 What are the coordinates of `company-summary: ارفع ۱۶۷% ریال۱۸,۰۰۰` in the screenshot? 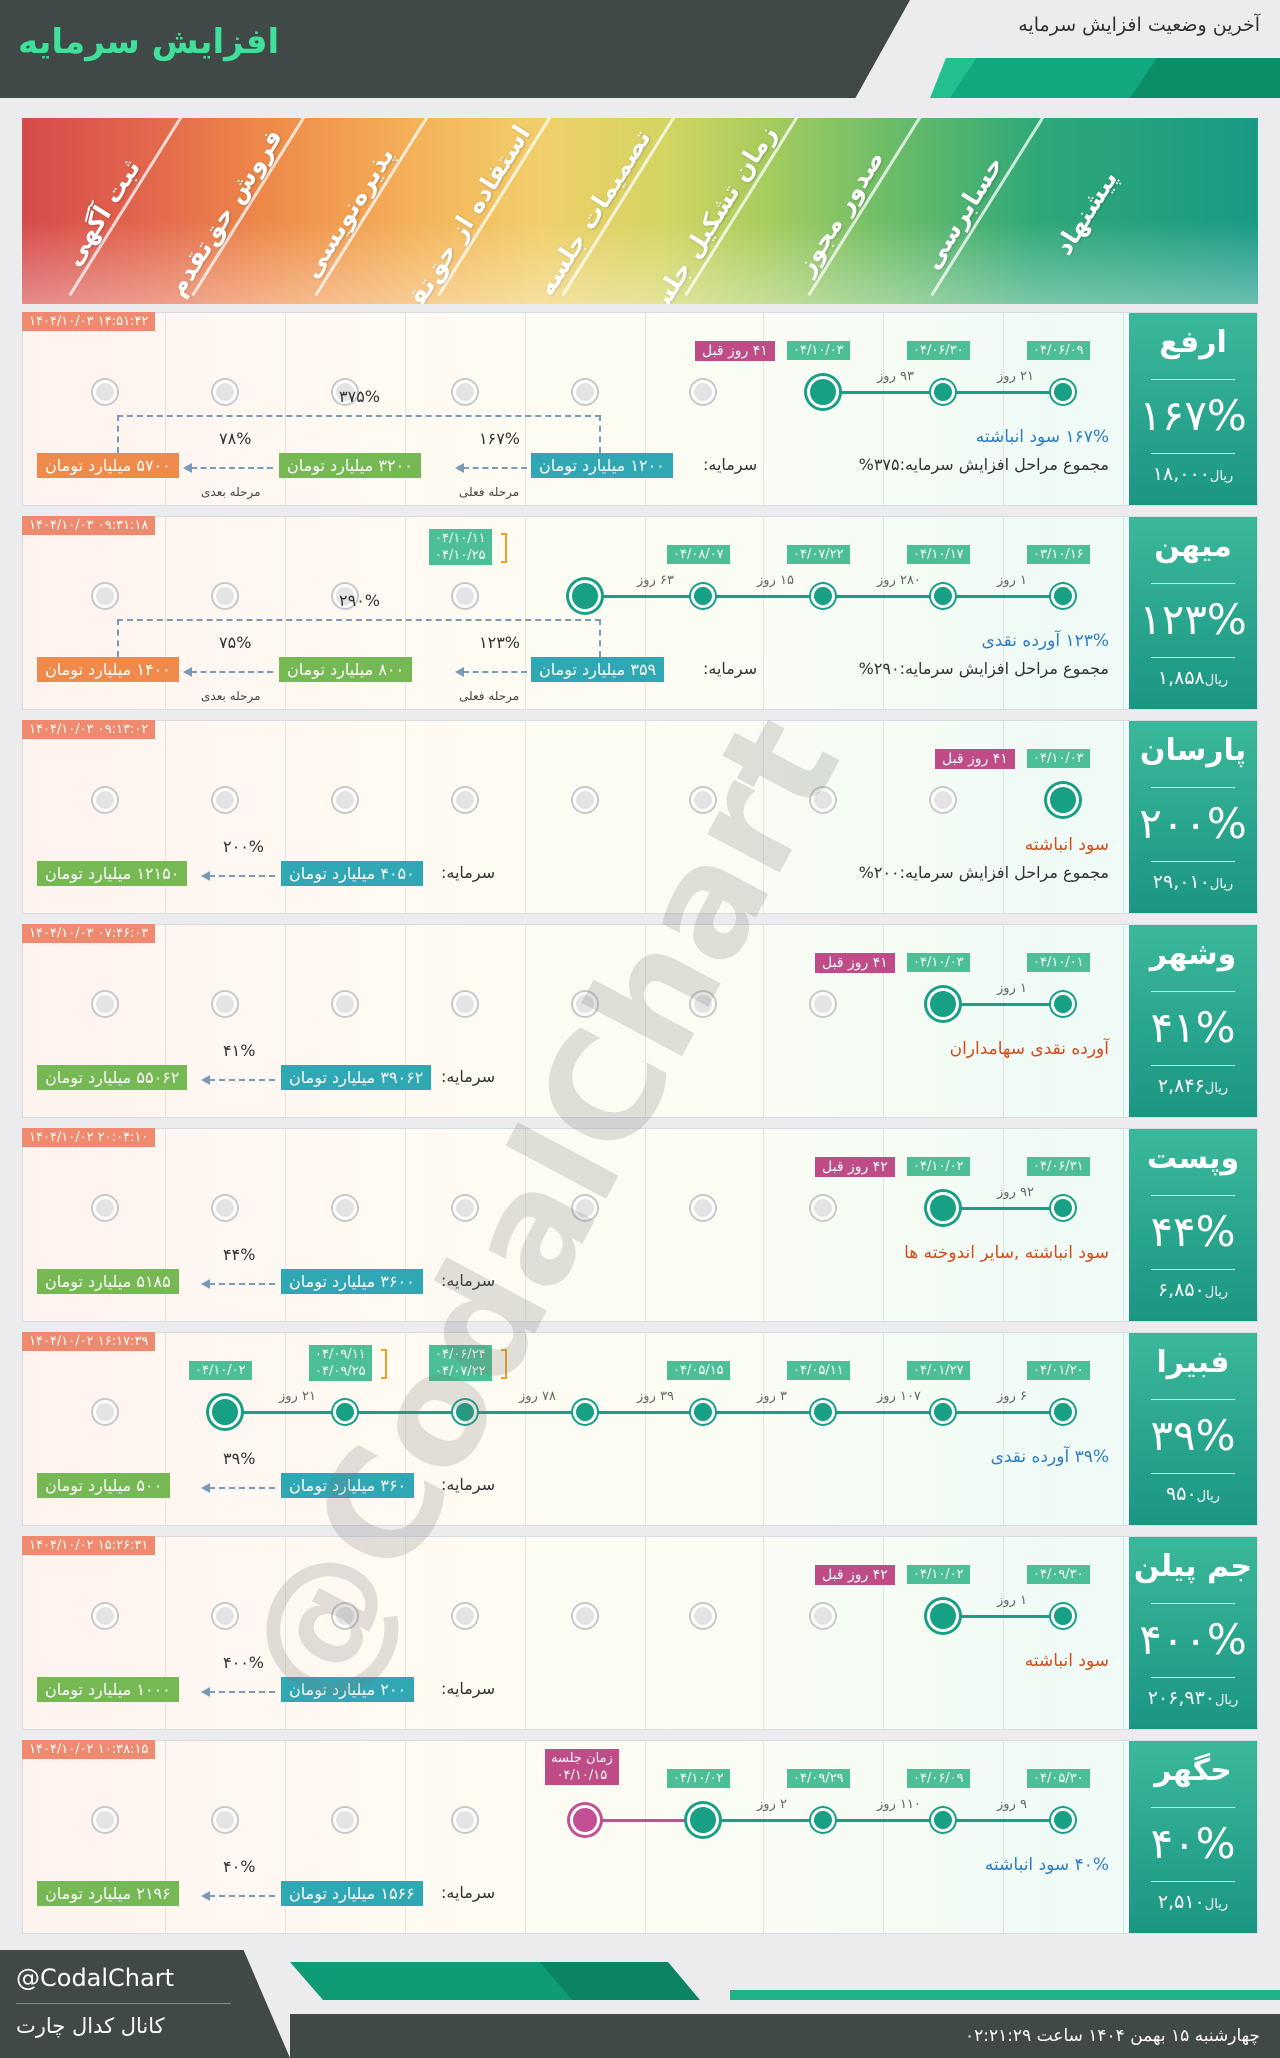 It's located at (1193, 409).